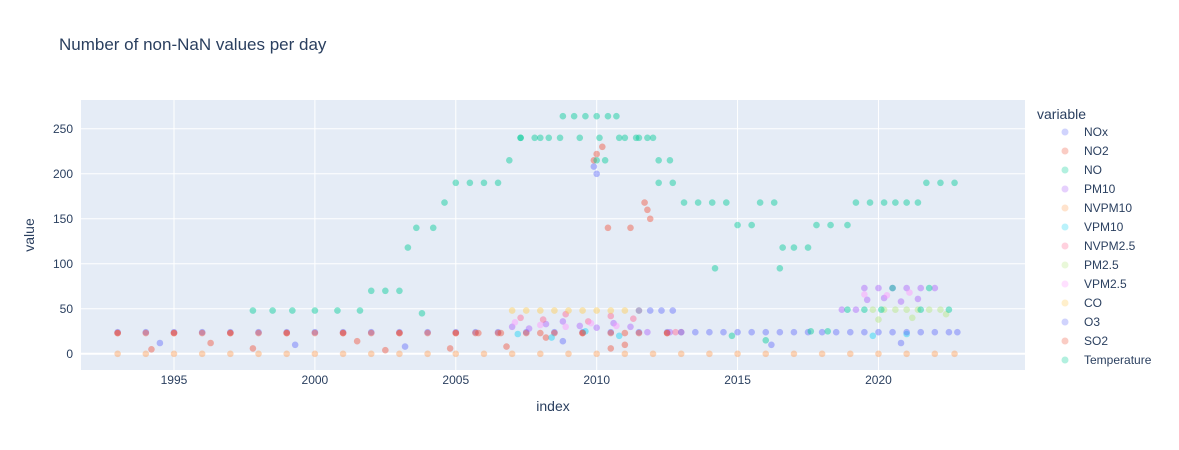  What do you see at coordinates (1097, 208) in the screenshot?
I see `legend-item: NVPM10` at bounding box center [1097, 208].